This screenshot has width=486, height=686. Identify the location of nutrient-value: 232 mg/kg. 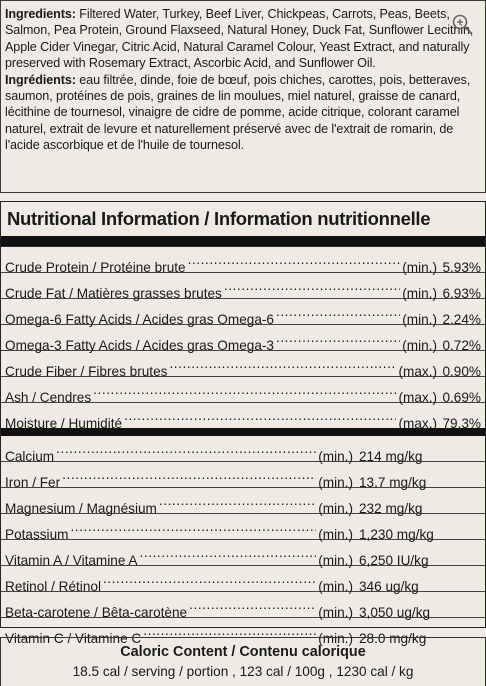
(391, 508).